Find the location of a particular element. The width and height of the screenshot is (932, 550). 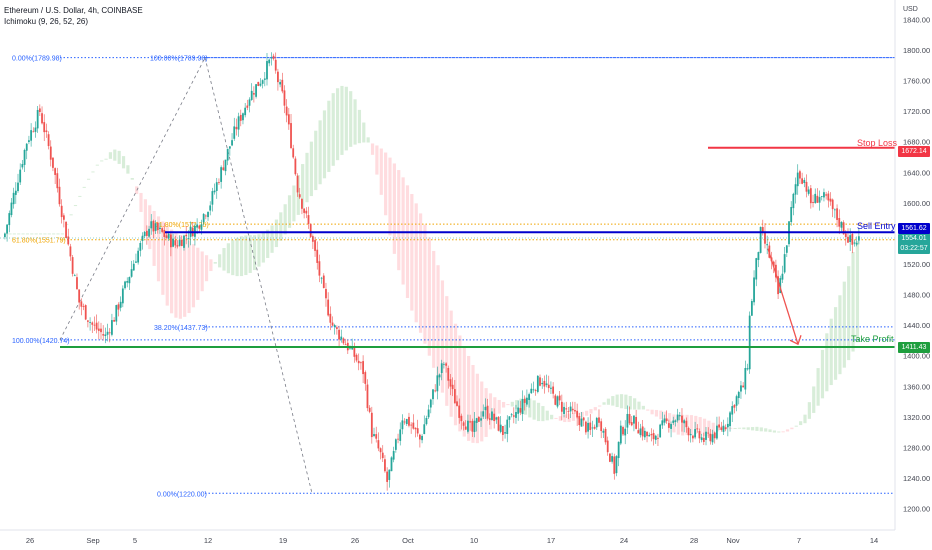

price-tick-label: 1640.00 is located at coordinates (916, 172).